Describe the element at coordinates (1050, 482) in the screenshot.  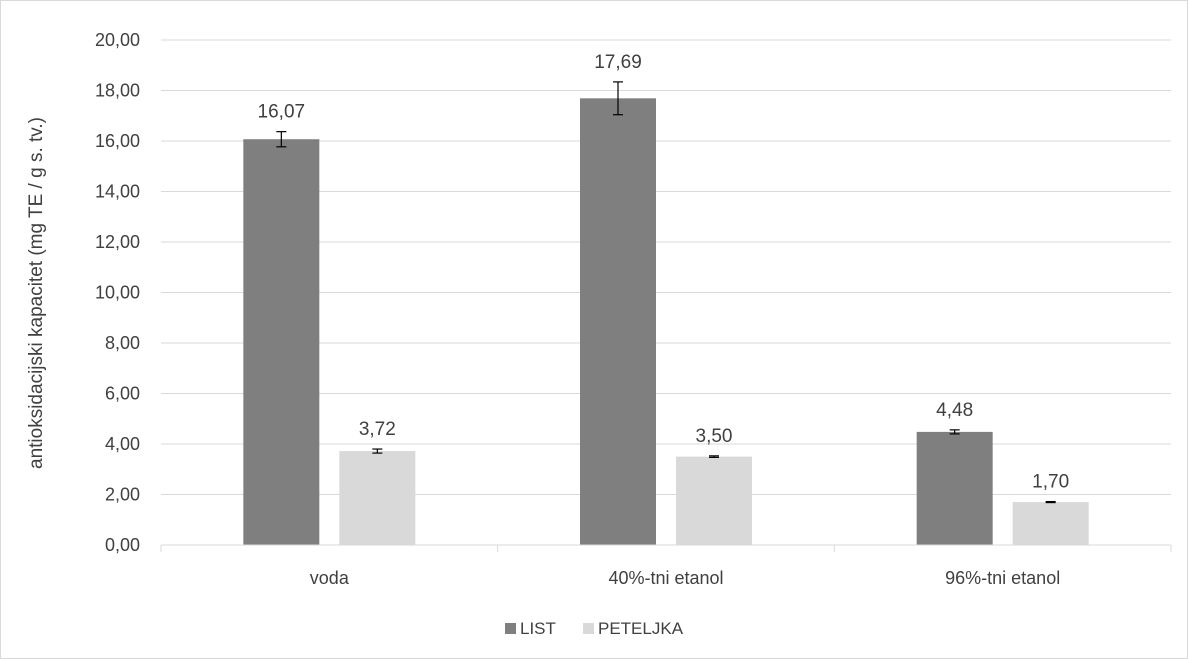
I see `data-label: 1,70` at that location.